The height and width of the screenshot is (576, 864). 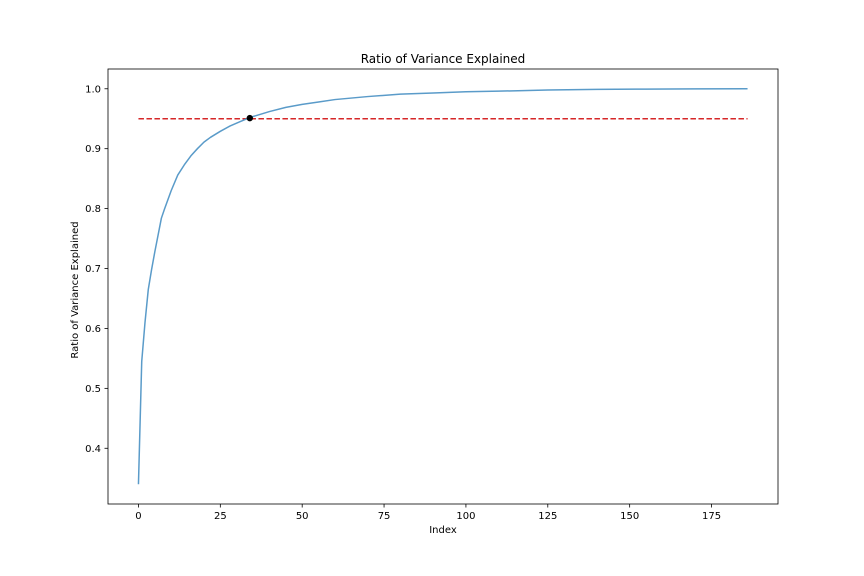 I want to click on x-tick-label: 100, so click(x=465, y=516).